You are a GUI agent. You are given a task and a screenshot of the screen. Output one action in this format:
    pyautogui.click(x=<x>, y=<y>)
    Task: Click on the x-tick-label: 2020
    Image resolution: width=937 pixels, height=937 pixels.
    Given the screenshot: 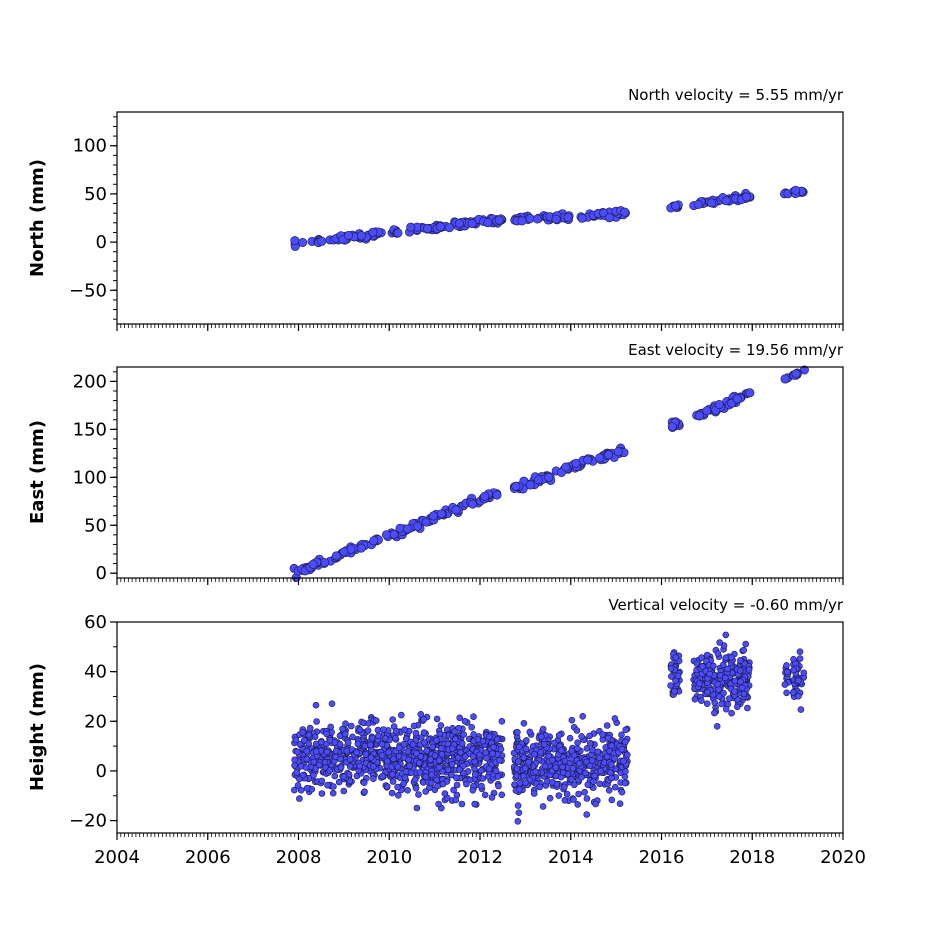 What is the action you would take?
    pyautogui.click(x=843, y=857)
    